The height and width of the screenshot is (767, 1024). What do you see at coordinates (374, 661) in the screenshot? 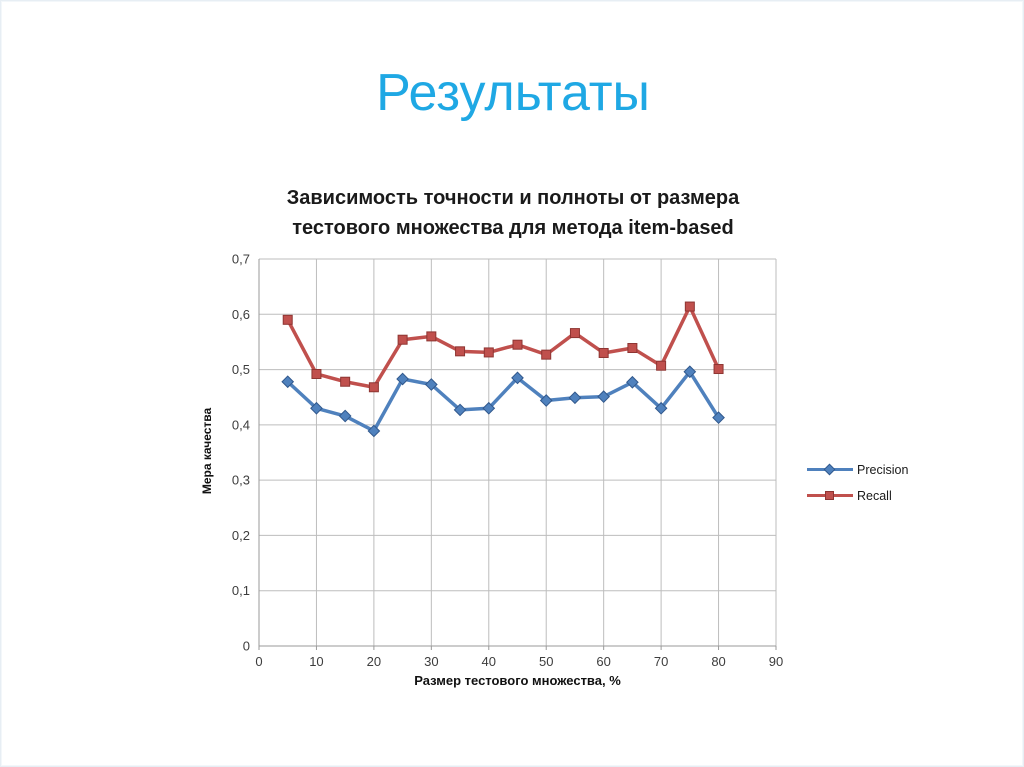
I see `x-tick-label: 20` at bounding box center [374, 661].